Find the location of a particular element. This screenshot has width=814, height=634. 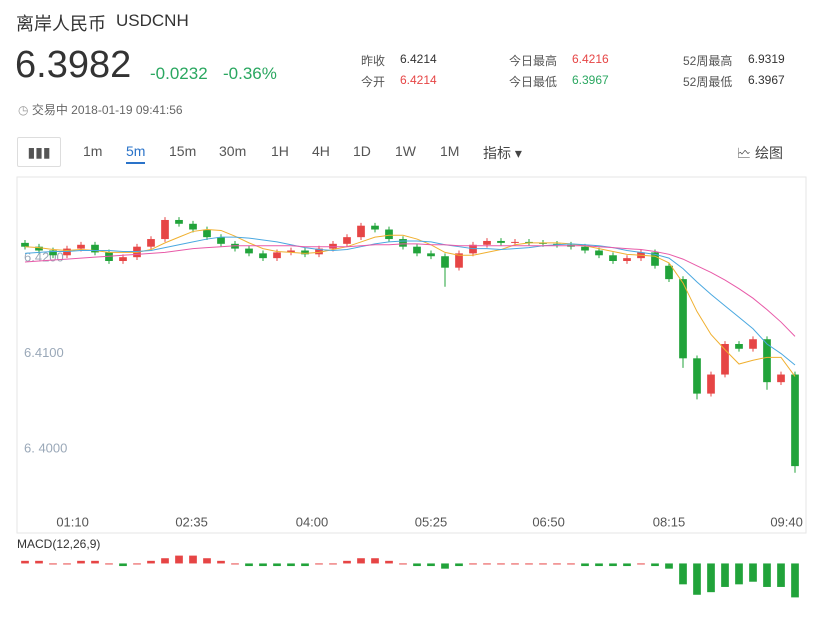

change-pct: -0.36% is located at coordinates (250, 73).